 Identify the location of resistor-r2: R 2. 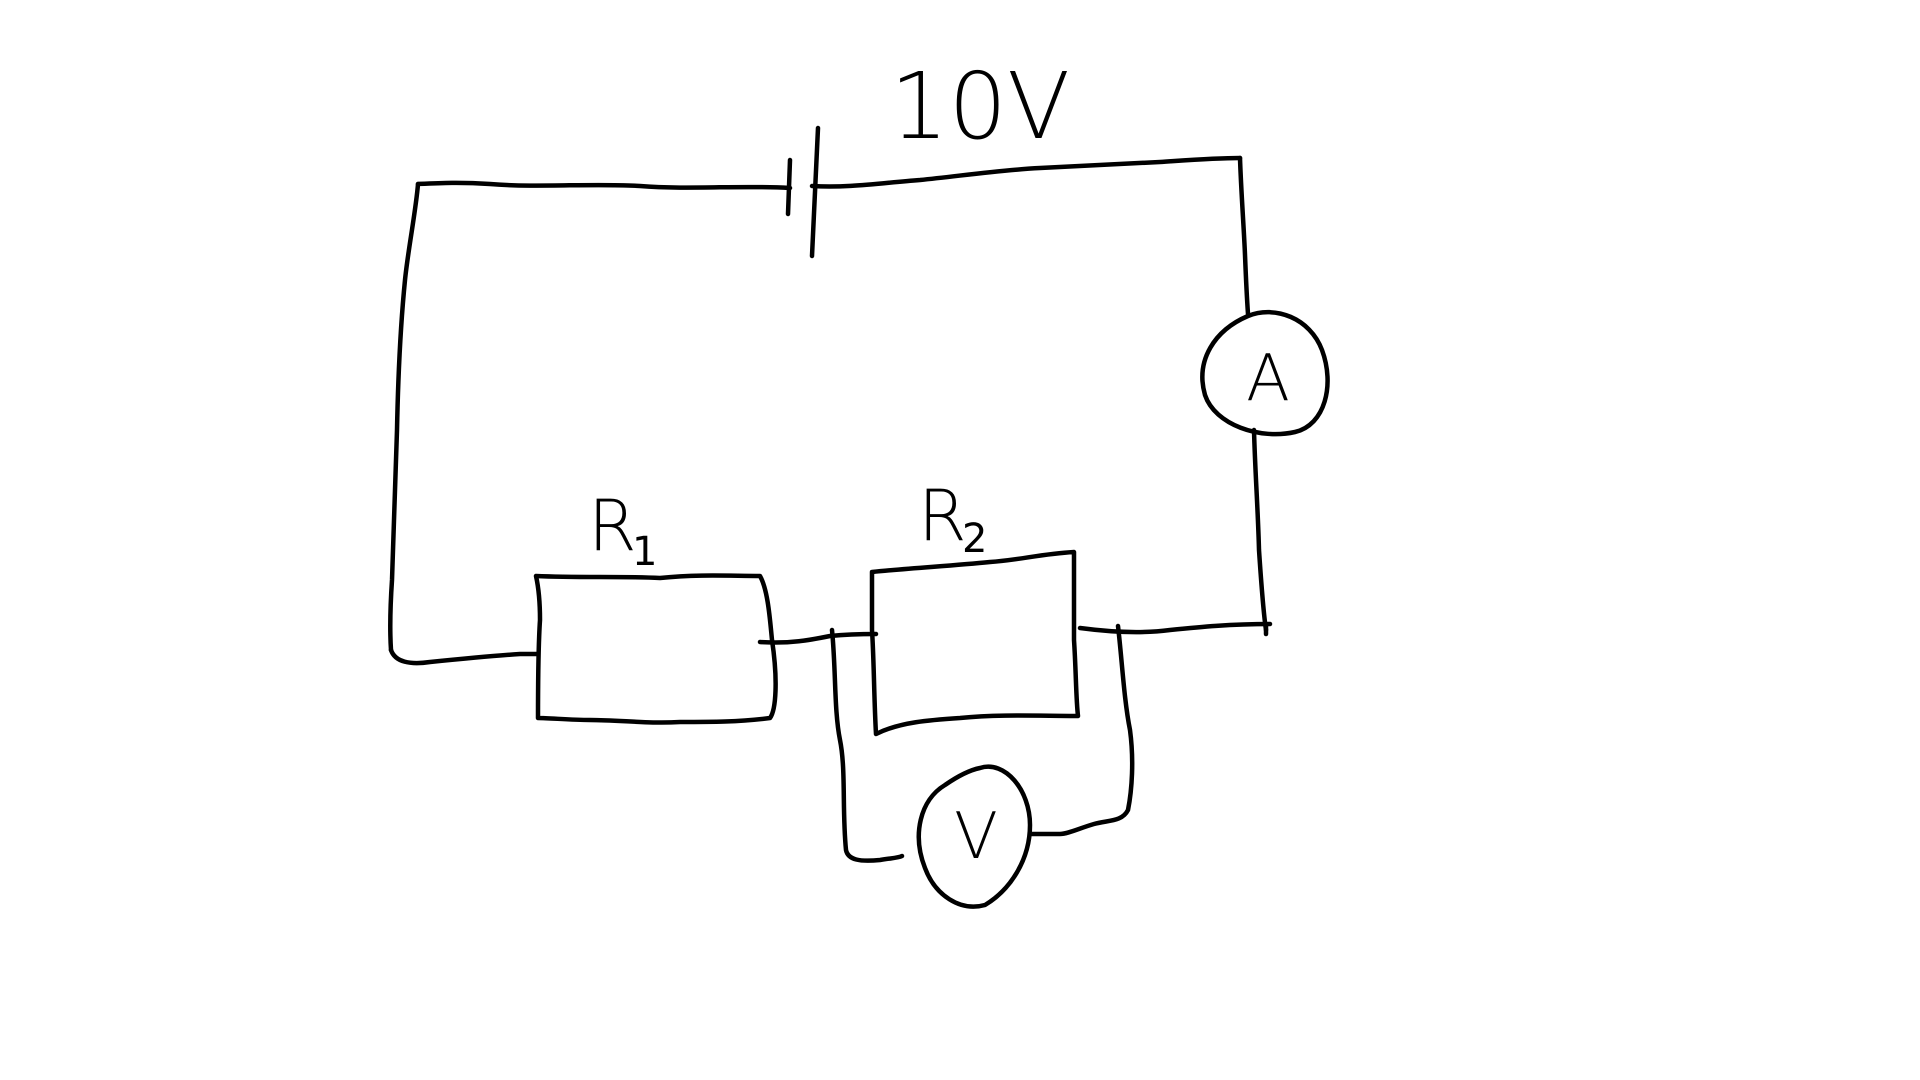
(975, 606).